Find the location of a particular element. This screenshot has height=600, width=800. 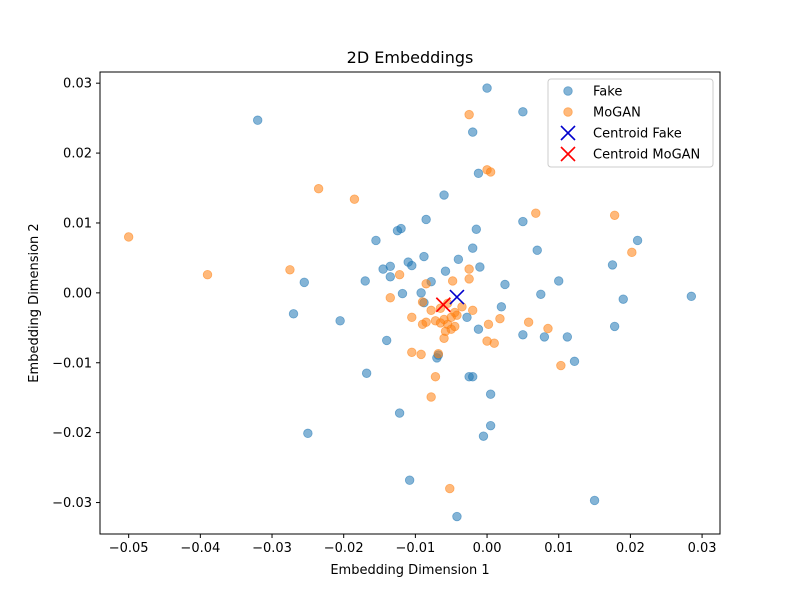

x-tick-label: −0.03 is located at coordinates (272, 548).